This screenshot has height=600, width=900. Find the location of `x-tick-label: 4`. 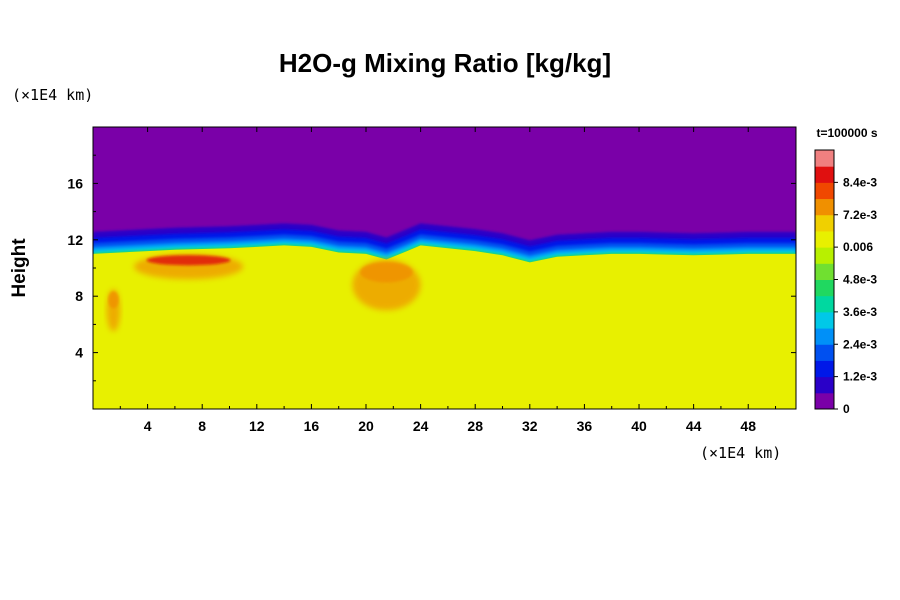

x-tick-label: 4 is located at coordinates (148, 426).